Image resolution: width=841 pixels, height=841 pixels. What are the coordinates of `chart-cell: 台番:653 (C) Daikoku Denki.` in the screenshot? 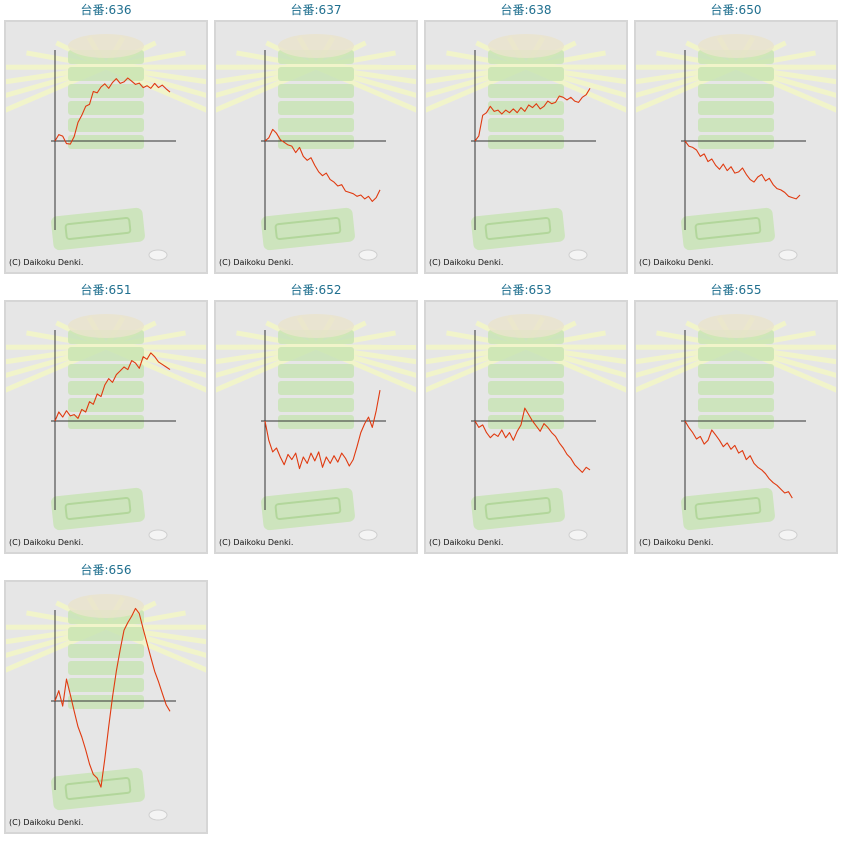 It's located at (526, 417).